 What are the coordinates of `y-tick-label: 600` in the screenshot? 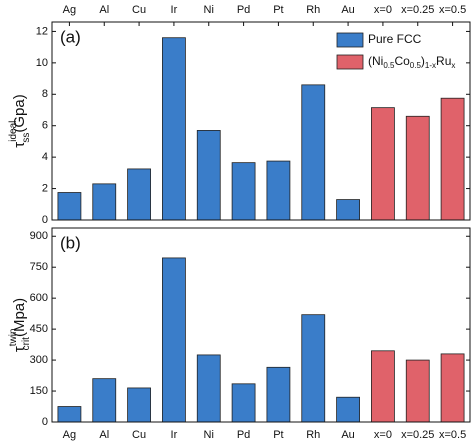 It's located at (39, 298).